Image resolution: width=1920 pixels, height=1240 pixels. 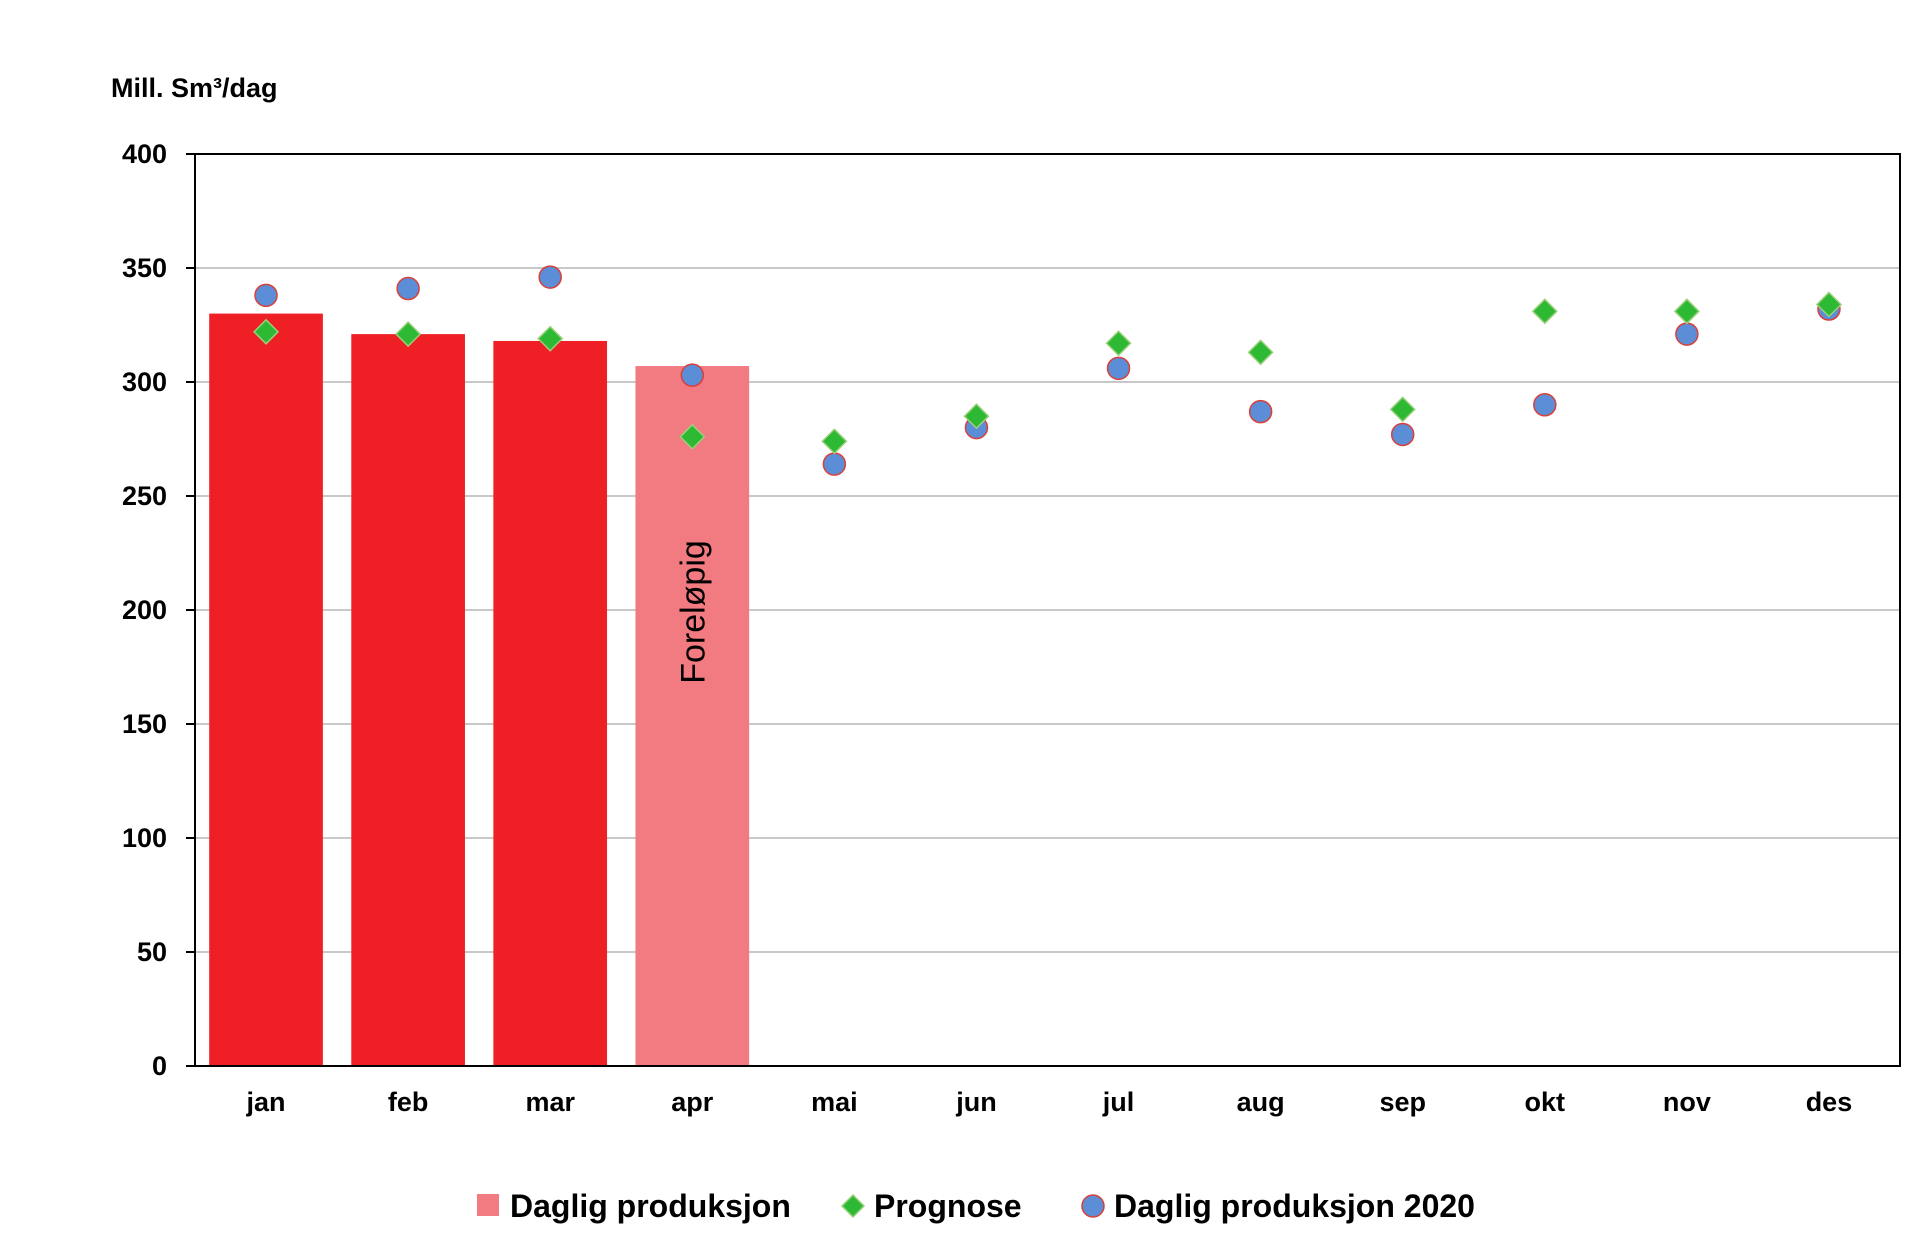 I want to click on x-tick-label-jul: jul, so click(x=1118, y=1102).